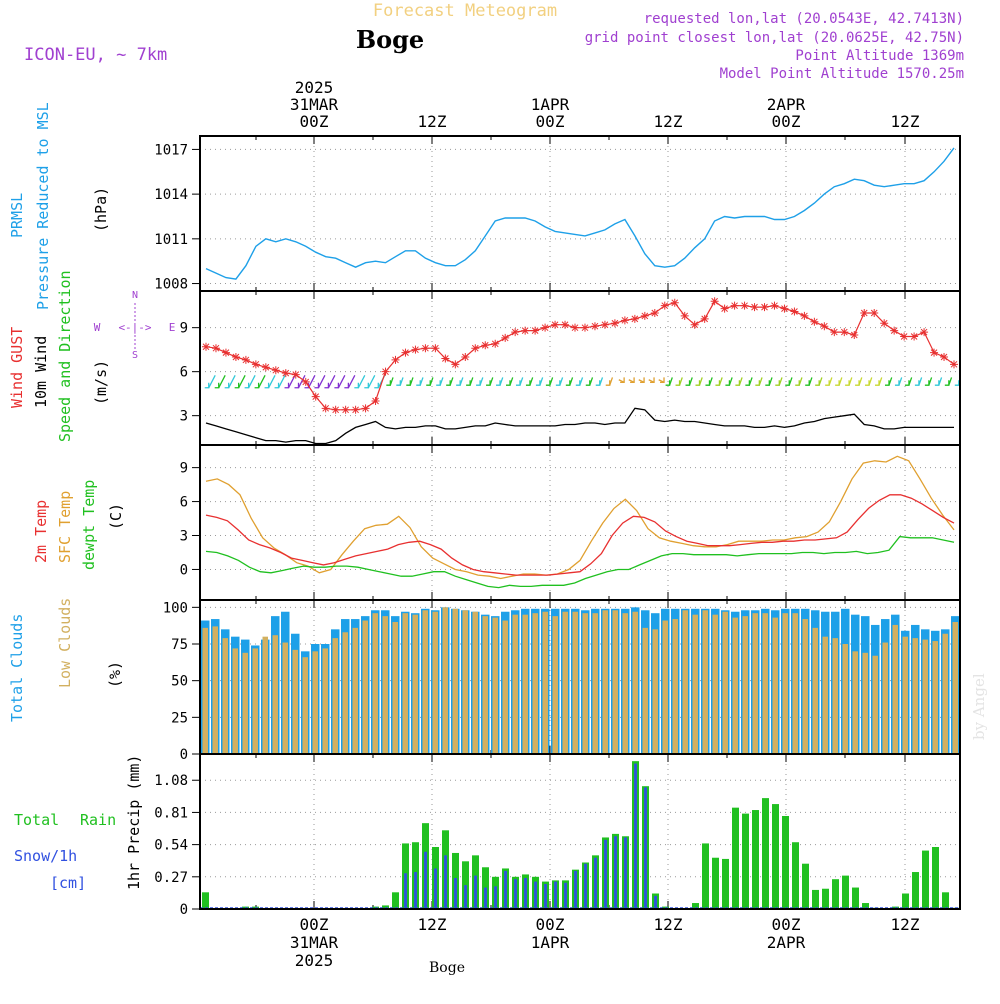 This screenshot has height=1004, width=1000. Describe the element at coordinates (314, 87) in the screenshot. I see `top-tick-year: 2025` at that location.